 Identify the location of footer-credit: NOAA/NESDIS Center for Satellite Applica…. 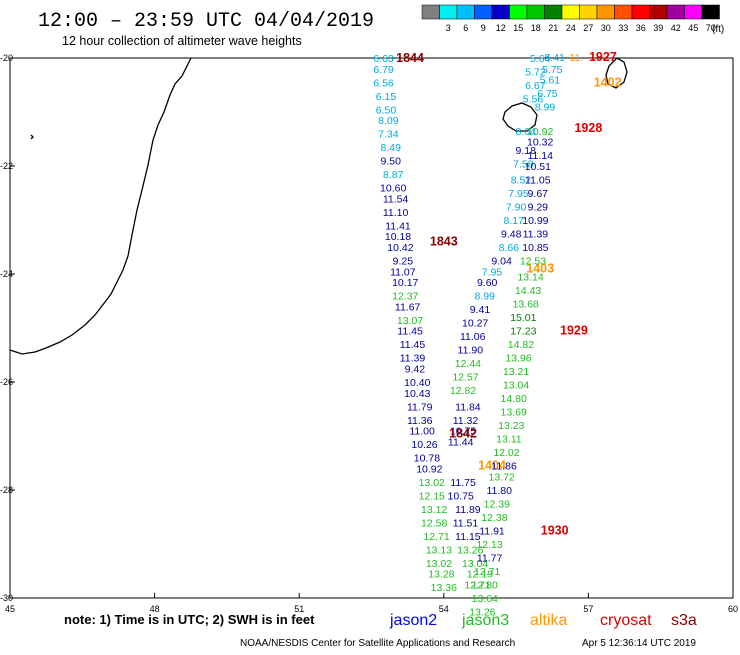
(377, 643).